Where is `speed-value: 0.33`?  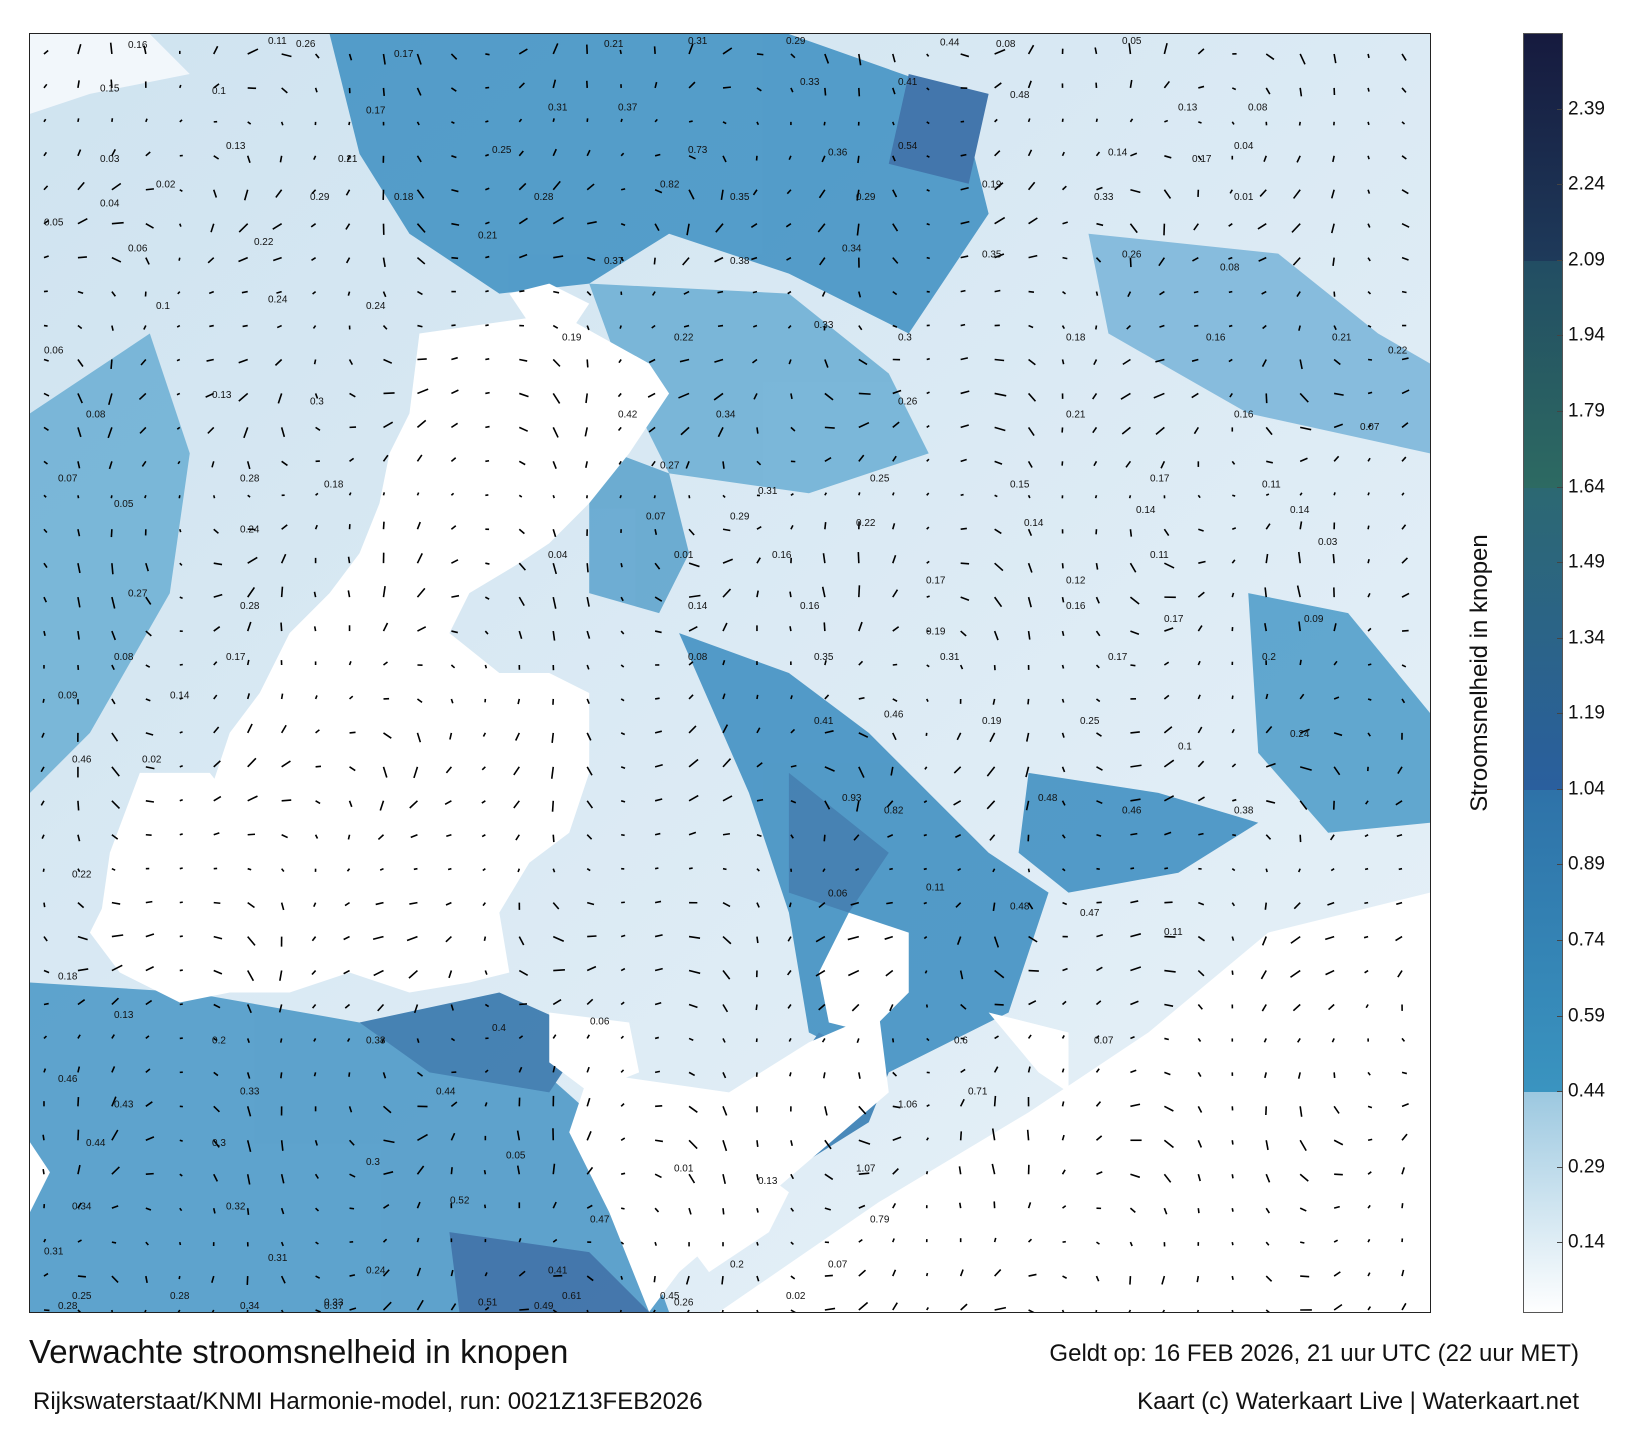 speed-value: 0.33 is located at coordinates (250, 1092).